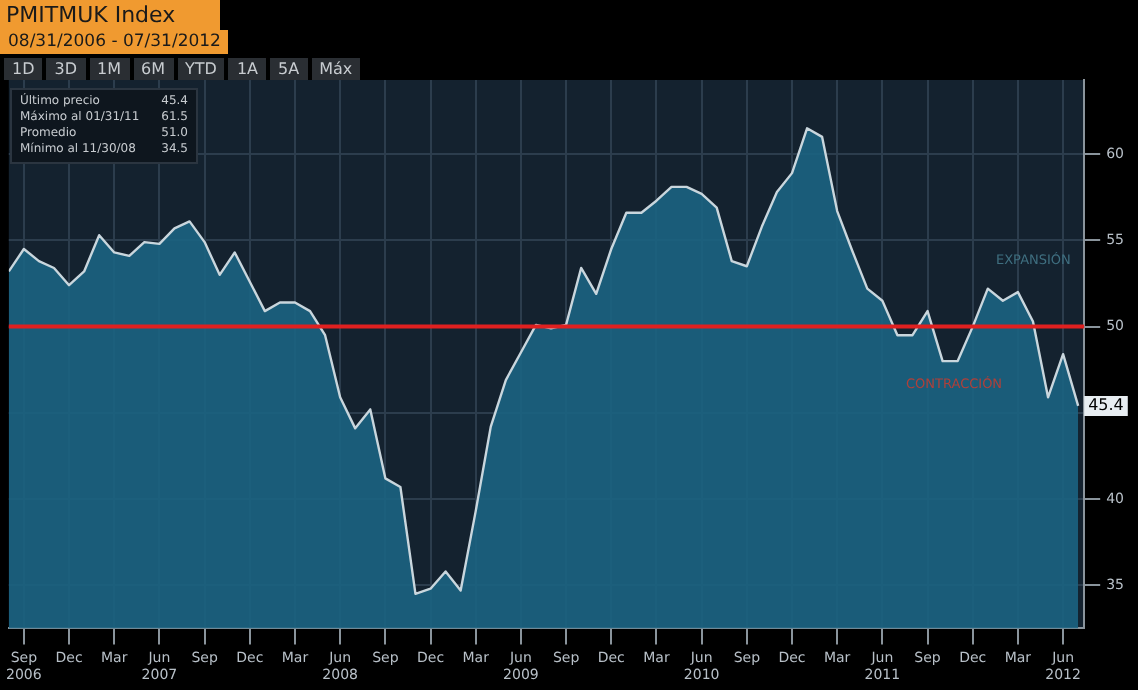 This screenshot has height=690, width=1138. I want to click on text: YTD, so click(201, 69).